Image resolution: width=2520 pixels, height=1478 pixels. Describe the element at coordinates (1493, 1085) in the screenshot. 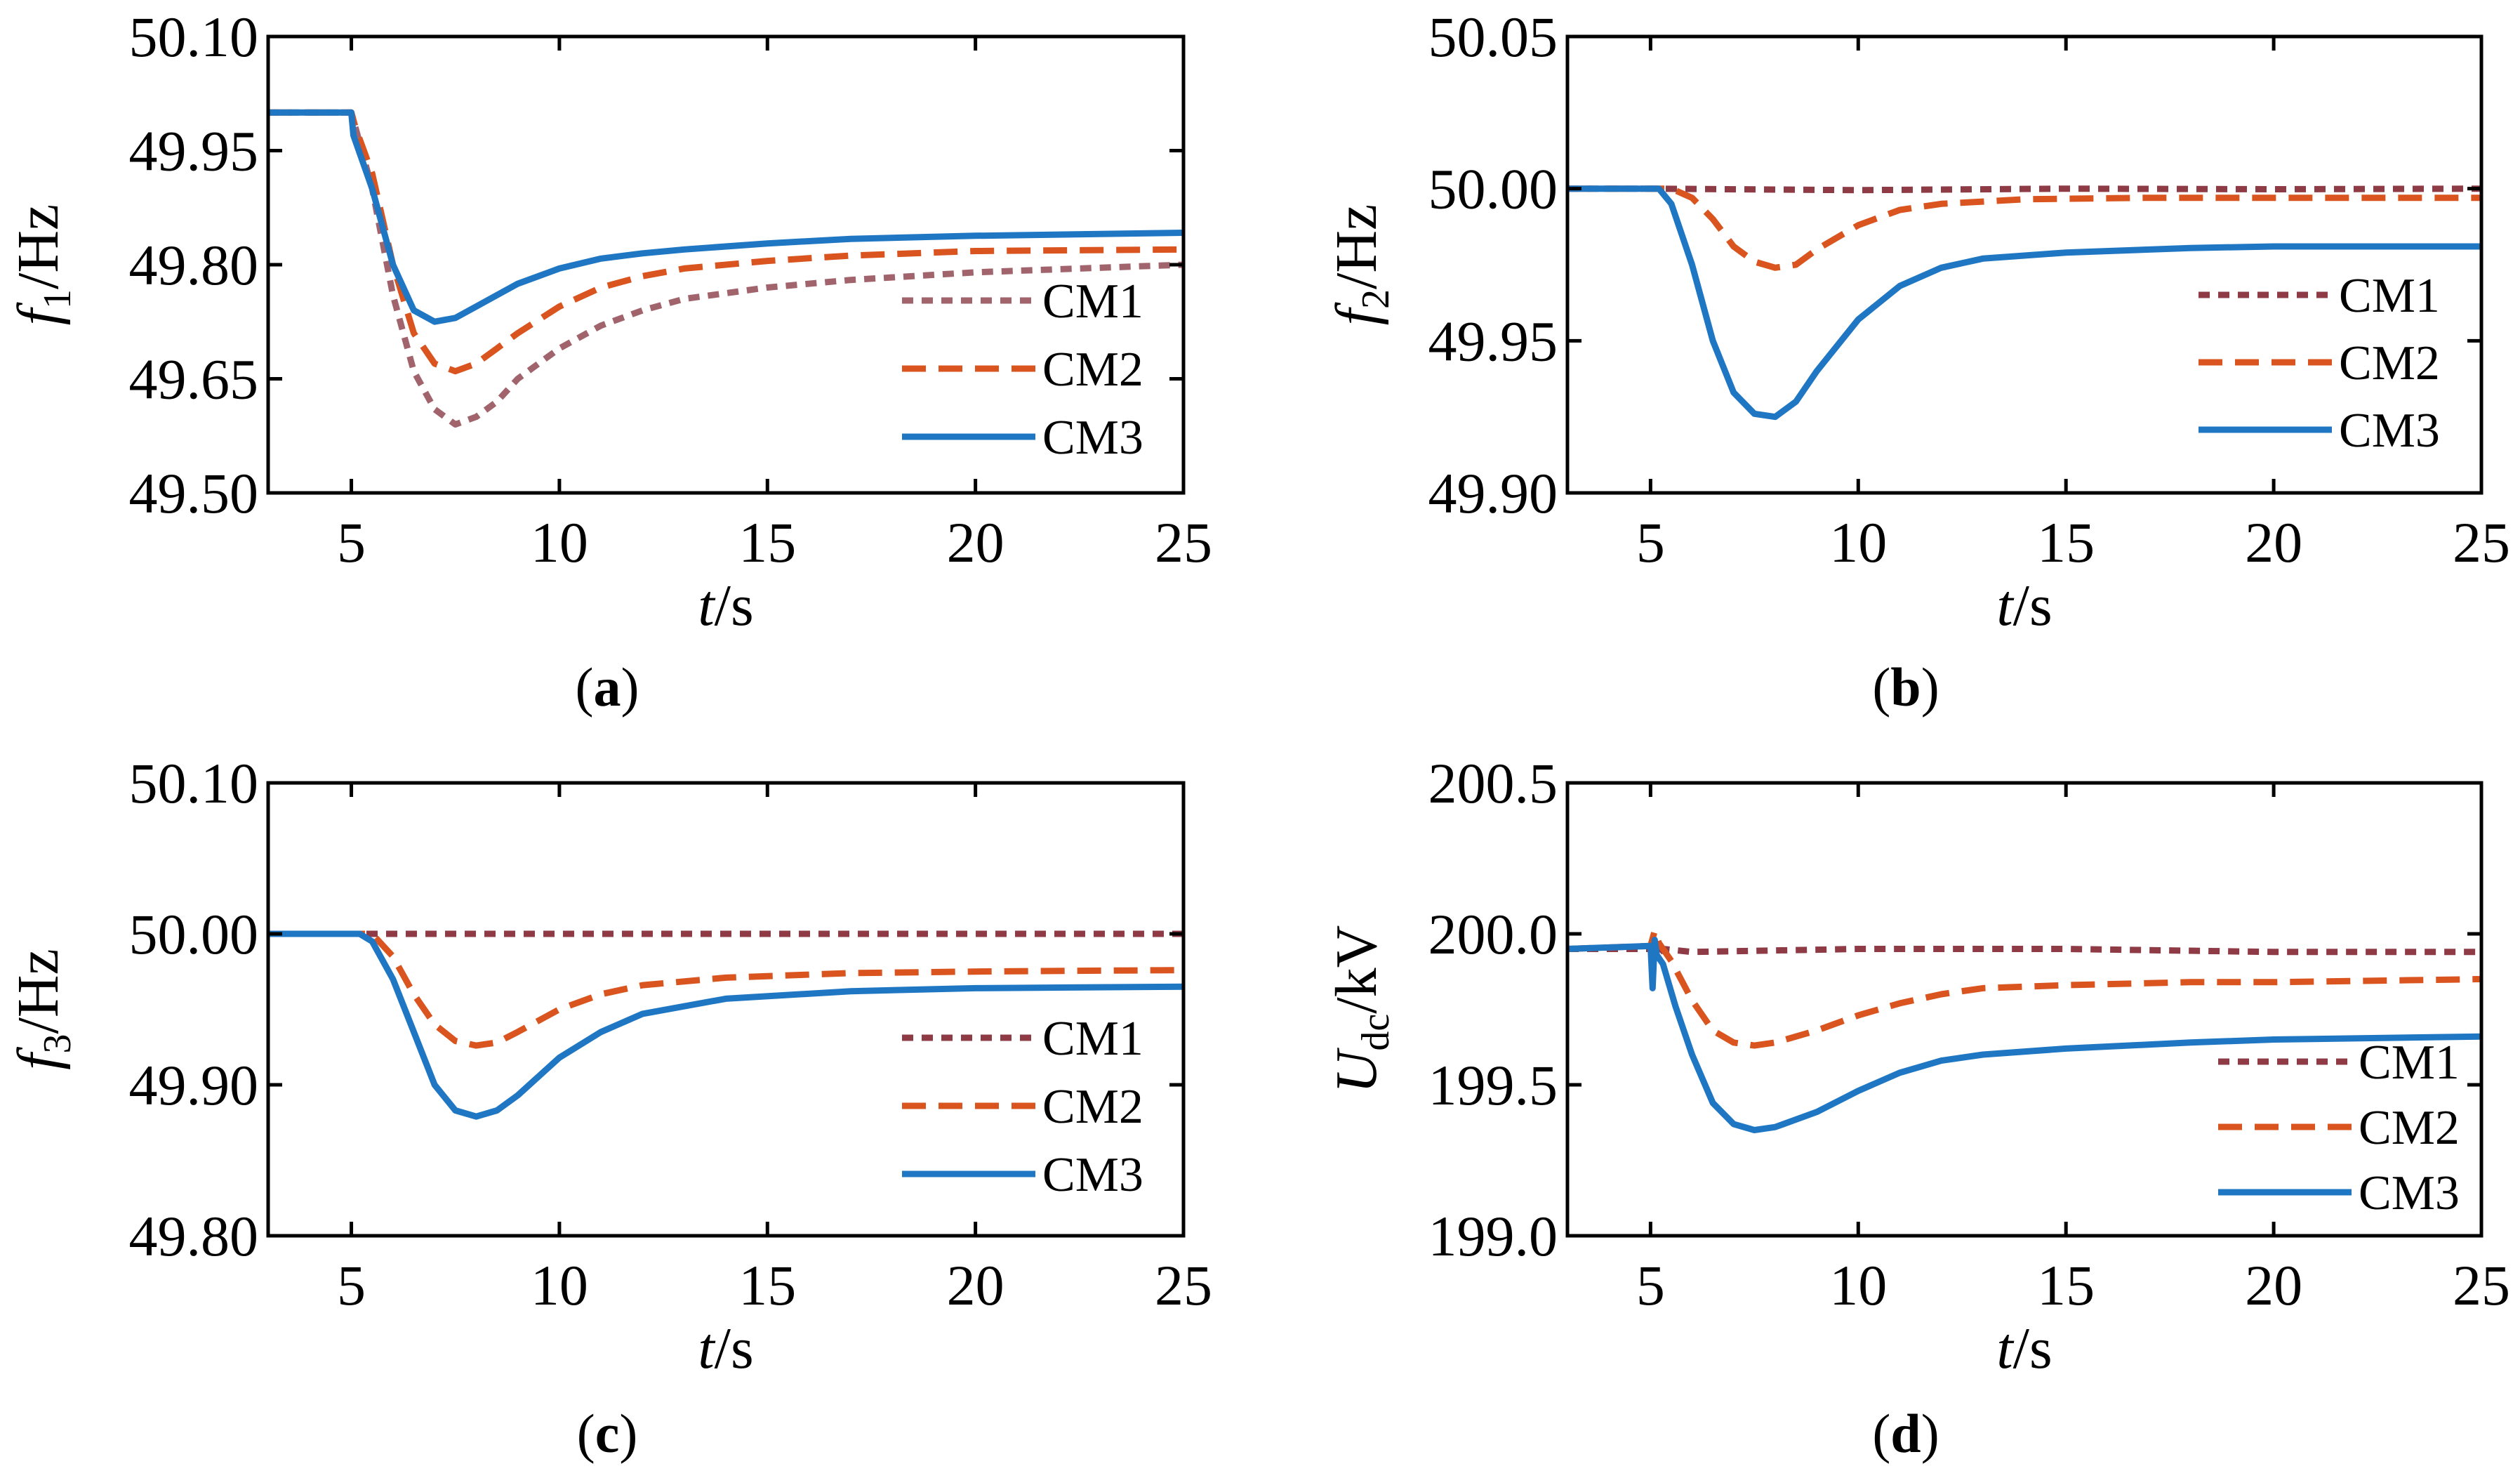

I see `y-tick-label: 199.5` at that location.